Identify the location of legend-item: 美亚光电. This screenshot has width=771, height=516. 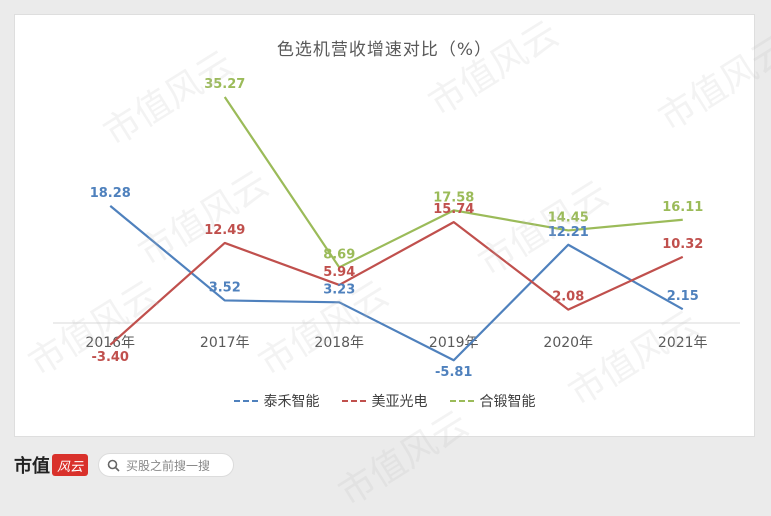
(384, 401).